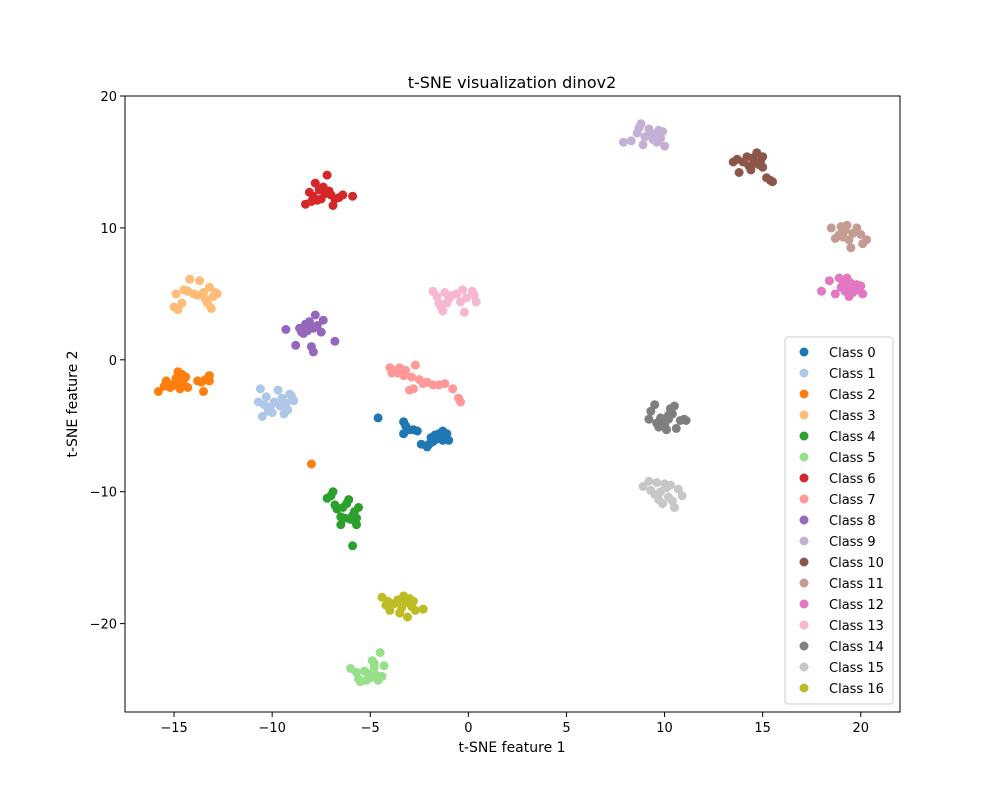 The width and height of the screenshot is (1000, 800). Describe the element at coordinates (370, 728) in the screenshot. I see `x-tick-label: −5` at that location.